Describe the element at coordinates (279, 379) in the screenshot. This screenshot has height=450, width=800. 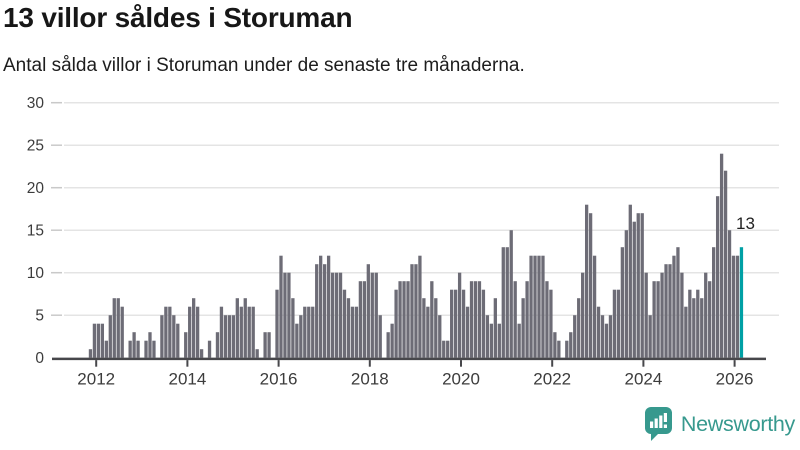
I see `year-label: 2016` at that location.